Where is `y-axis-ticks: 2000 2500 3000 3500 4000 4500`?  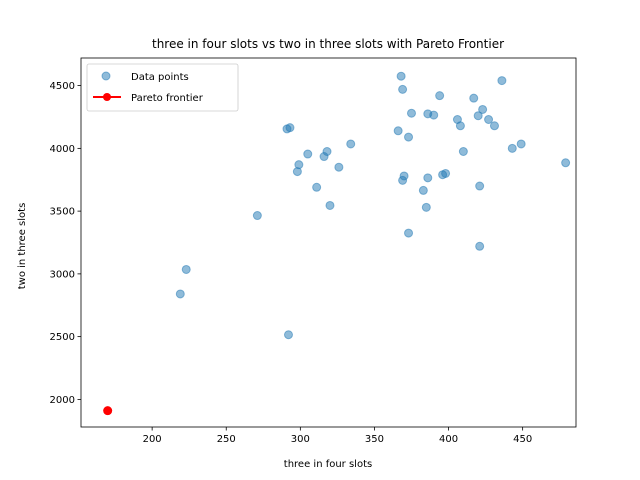
y-axis-ticks: 2000 2500 3000 3500 4000 4500 is located at coordinates (65, 243).